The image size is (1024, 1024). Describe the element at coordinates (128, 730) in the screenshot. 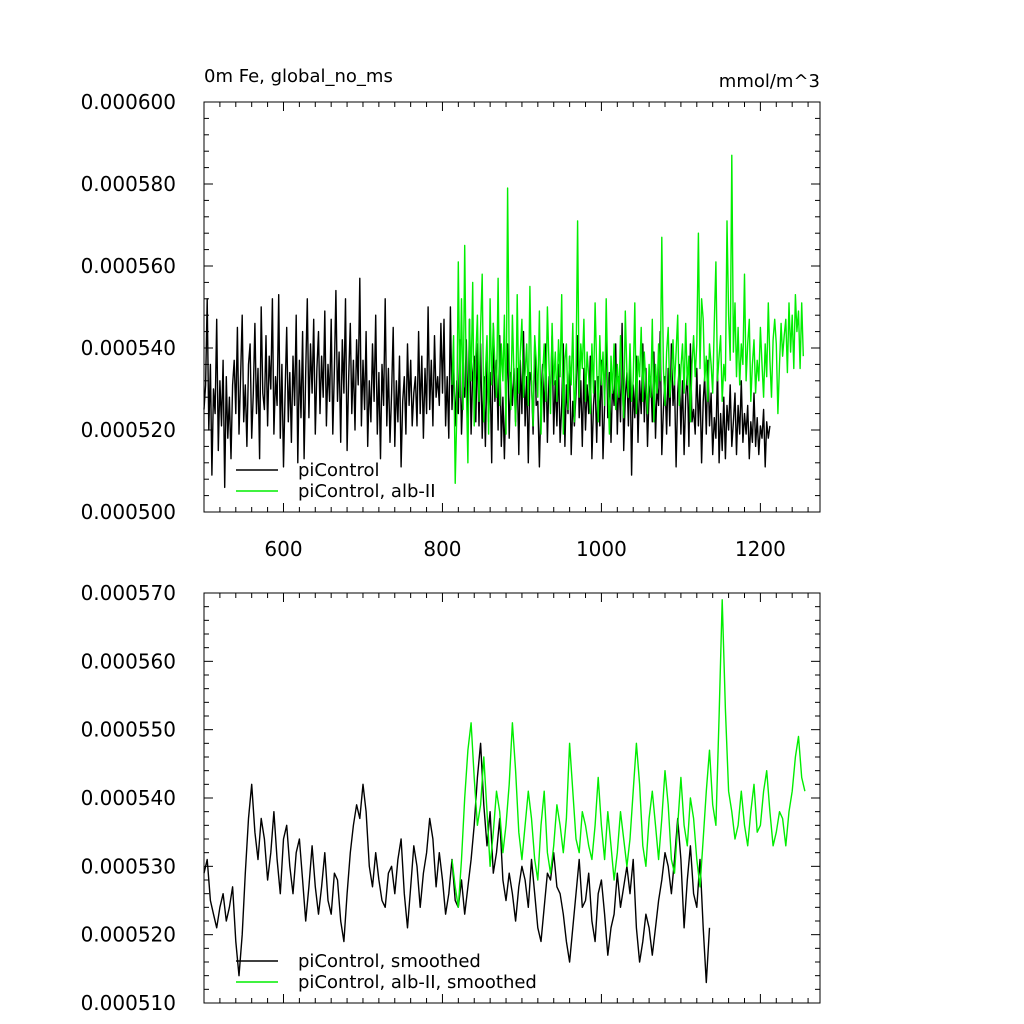

I see `y-tick-label: 0.000550` at that location.